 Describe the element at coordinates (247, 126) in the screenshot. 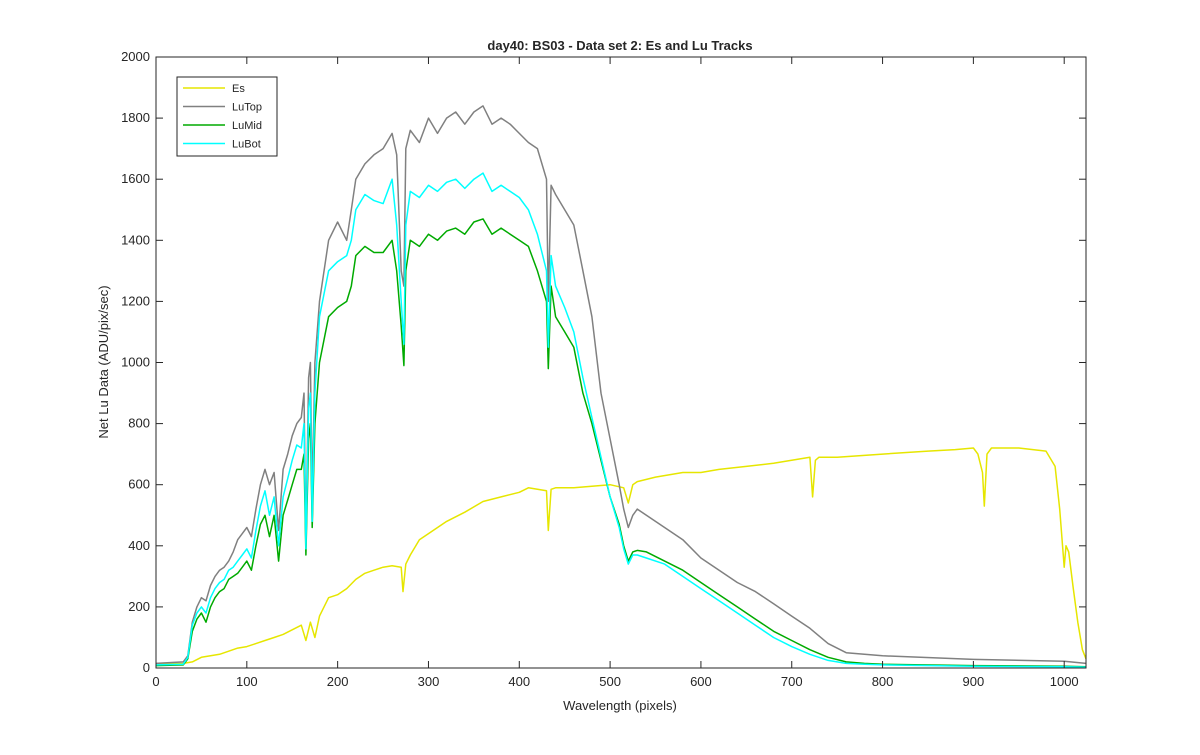

I see `legend-label-lumid: LuMid` at that location.